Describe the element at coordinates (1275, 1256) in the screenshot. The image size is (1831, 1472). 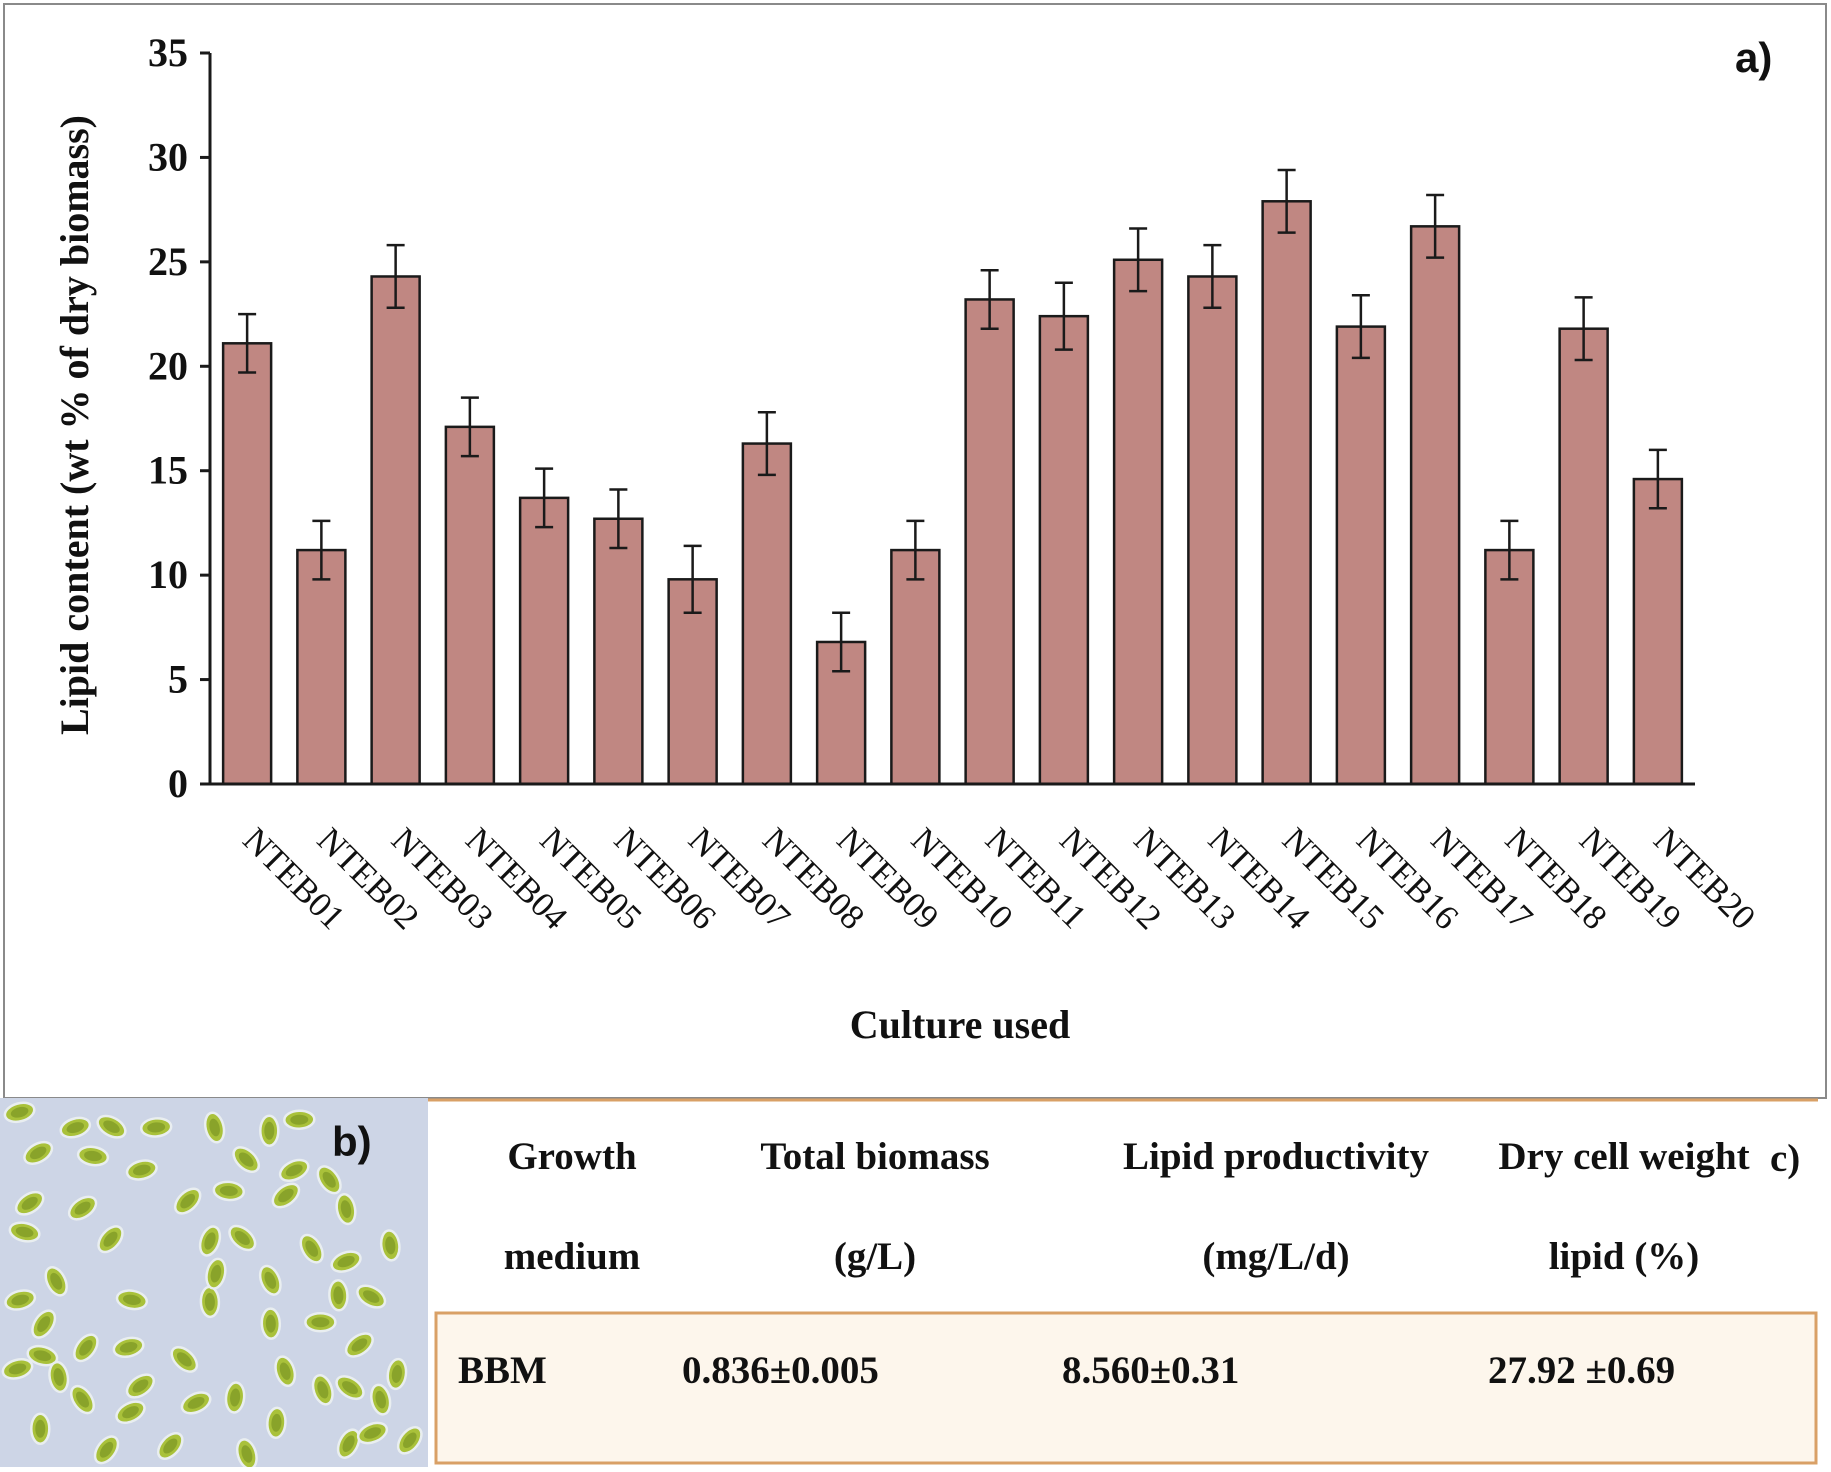
I see `header-lipid-productivity-line2: (mg/L/d)` at that location.